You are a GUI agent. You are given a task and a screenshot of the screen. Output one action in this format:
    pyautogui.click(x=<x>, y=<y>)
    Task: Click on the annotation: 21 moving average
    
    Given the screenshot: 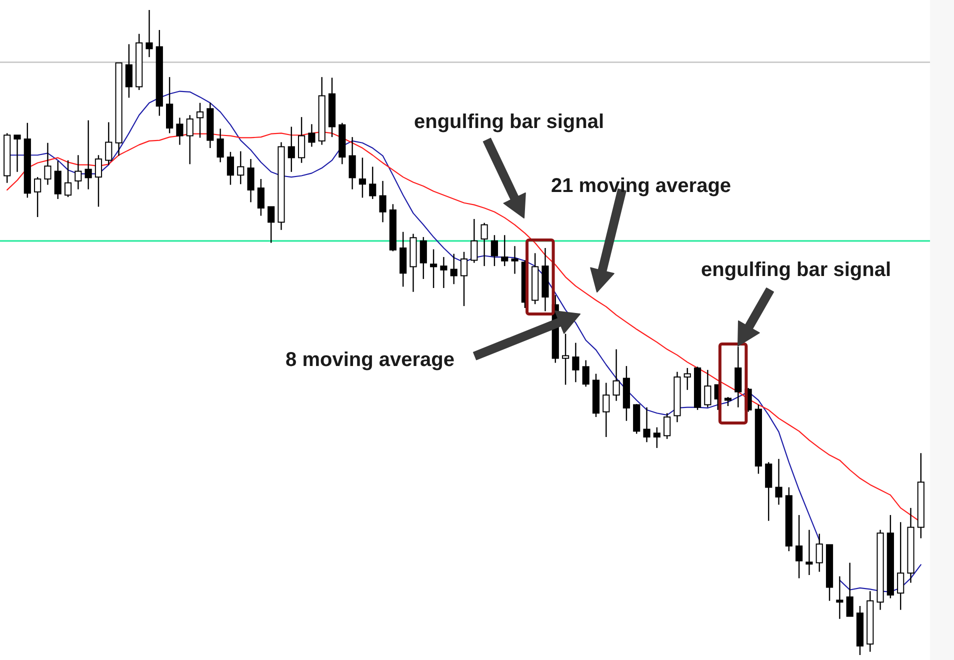 What is the action you would take?
    pyautogui.click(x=641, y=186)
    